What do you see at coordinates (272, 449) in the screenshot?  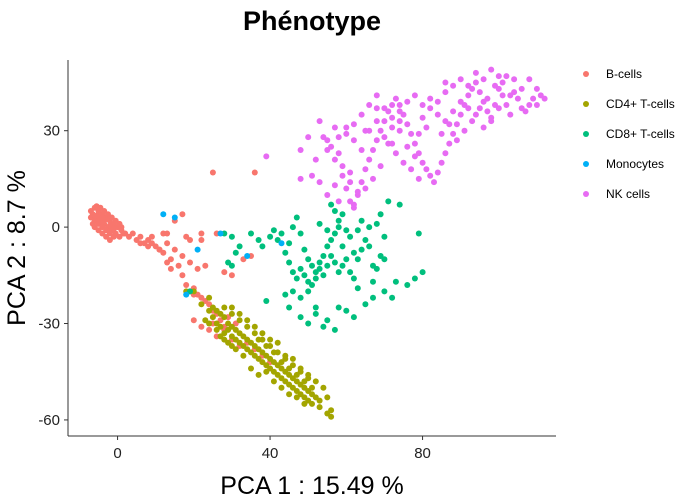 I see `x-axis-ticks: 0 40 80` at bounding box center [272, 449].